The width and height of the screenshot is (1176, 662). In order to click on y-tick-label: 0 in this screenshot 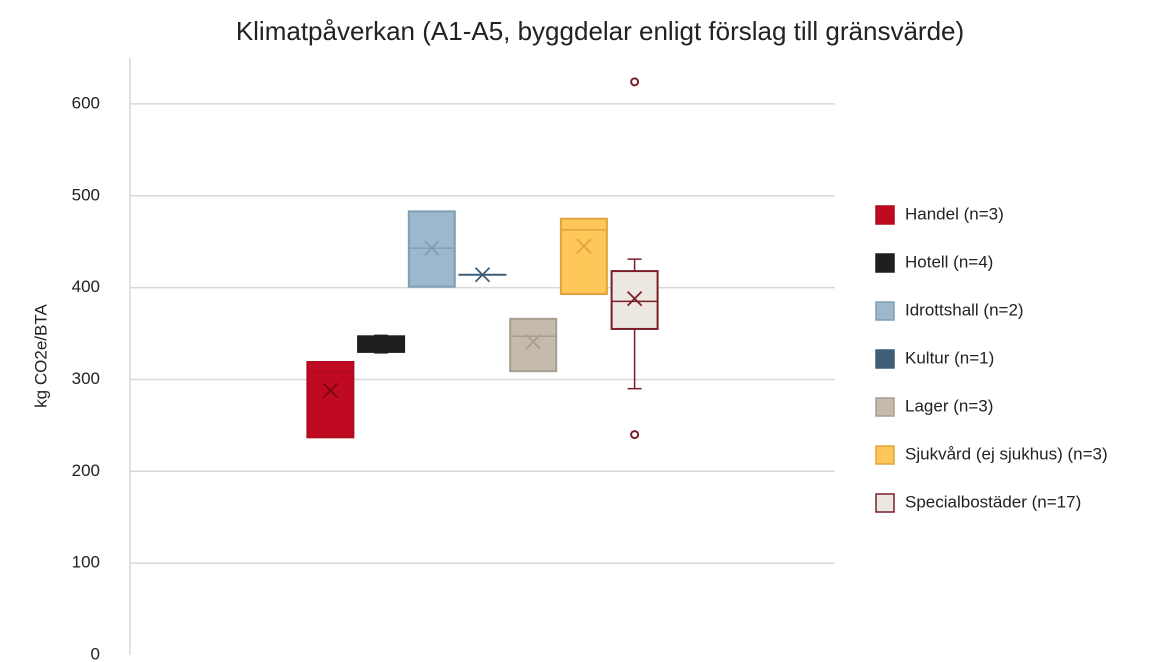, I will do `click(95, 653)`.